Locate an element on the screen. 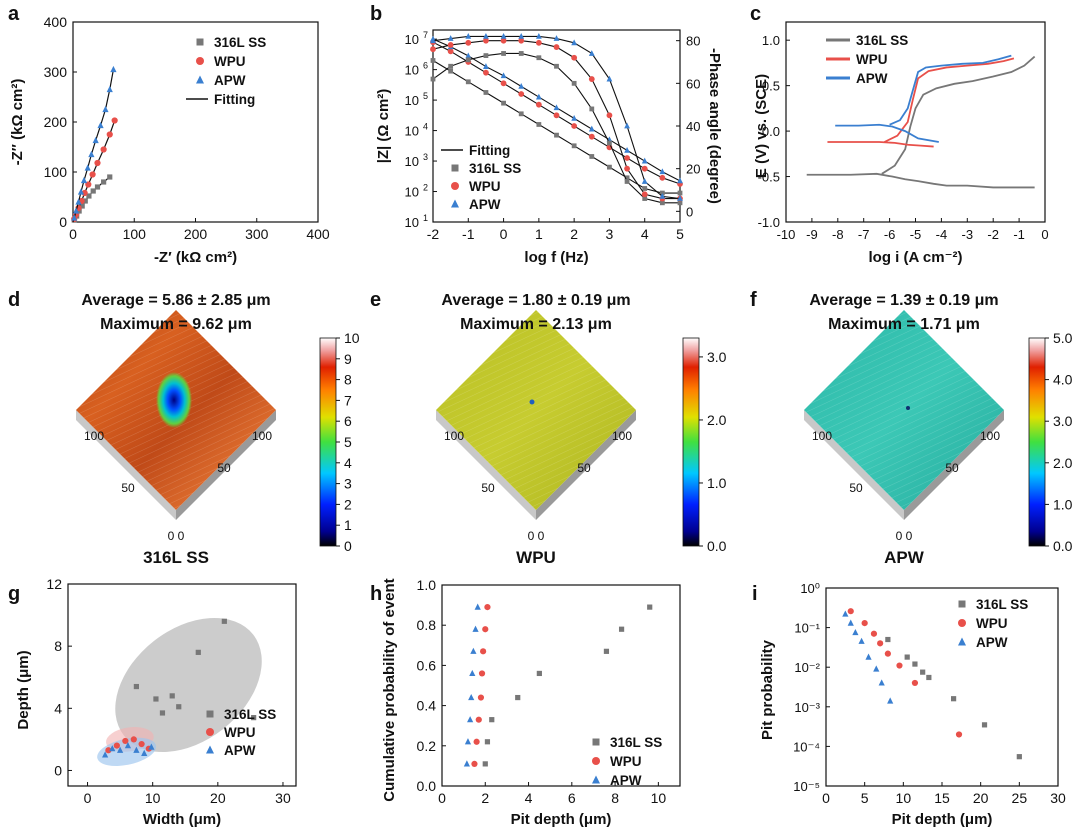 The image size is (1080, 839). panel-e-base-right is located at coordinates (586, 465).